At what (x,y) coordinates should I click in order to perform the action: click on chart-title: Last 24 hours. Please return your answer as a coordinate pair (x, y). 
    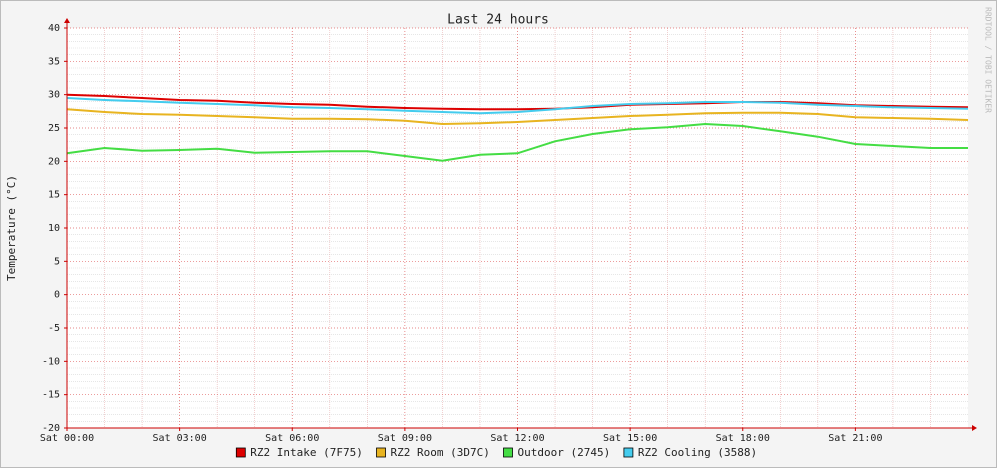
    Looking at the image, I should click on (498, 20).